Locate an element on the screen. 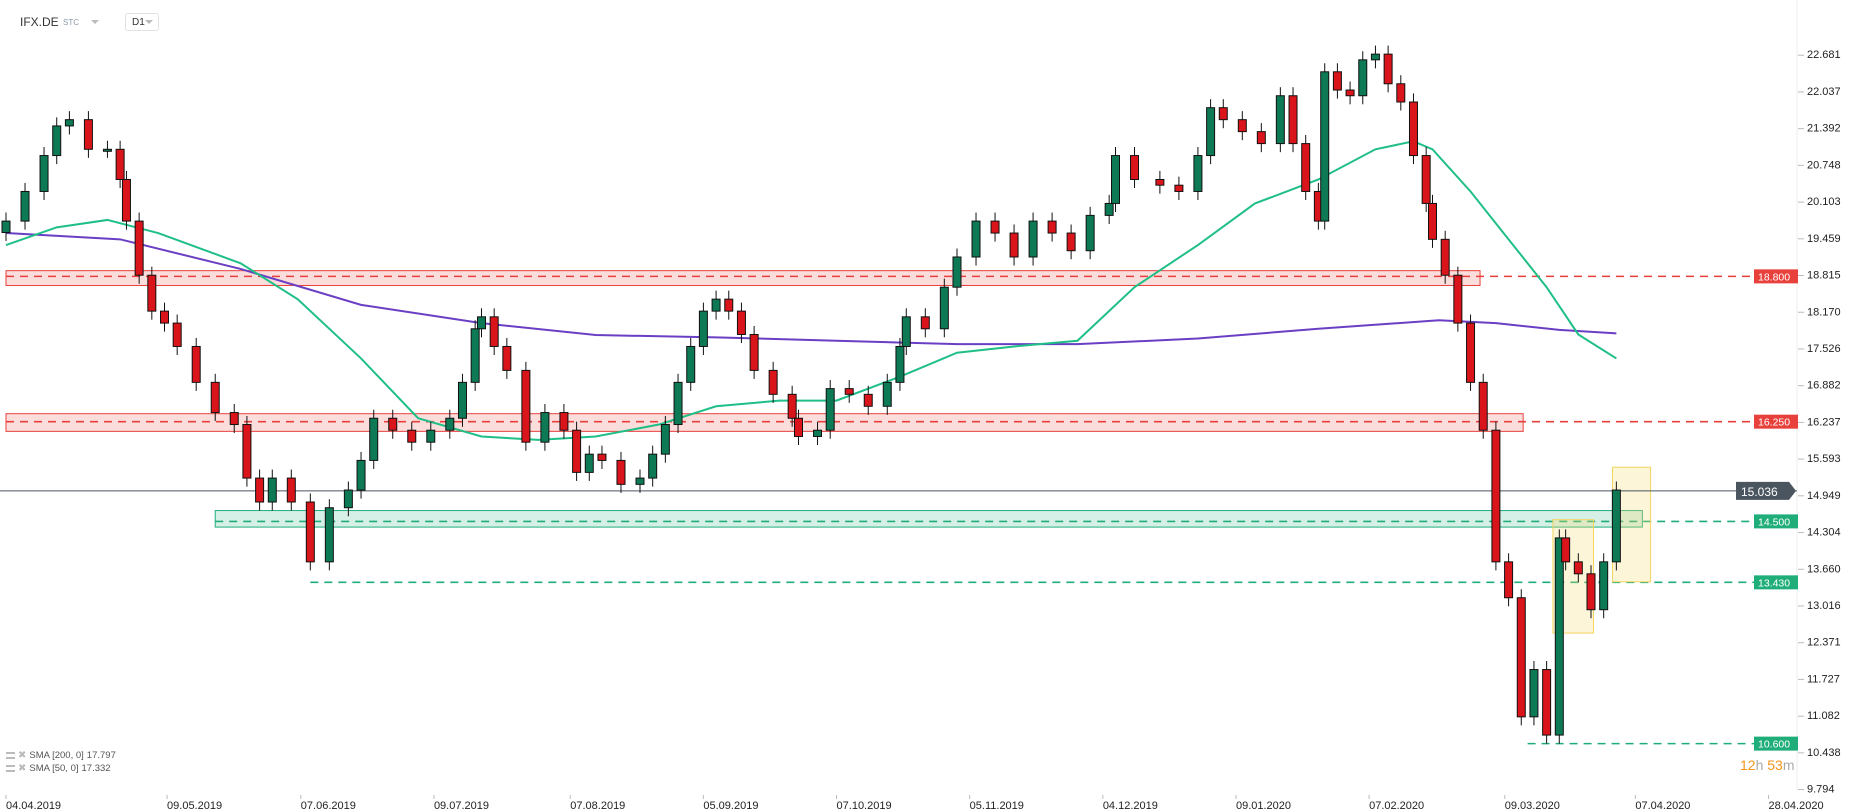  x-tick-label: 09.05.2019 is located at coordinates (194, 806).